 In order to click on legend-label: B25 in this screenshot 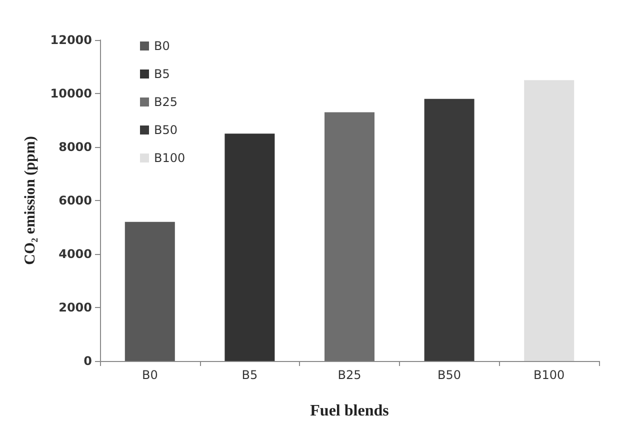, I will do `click(166, 102)`.